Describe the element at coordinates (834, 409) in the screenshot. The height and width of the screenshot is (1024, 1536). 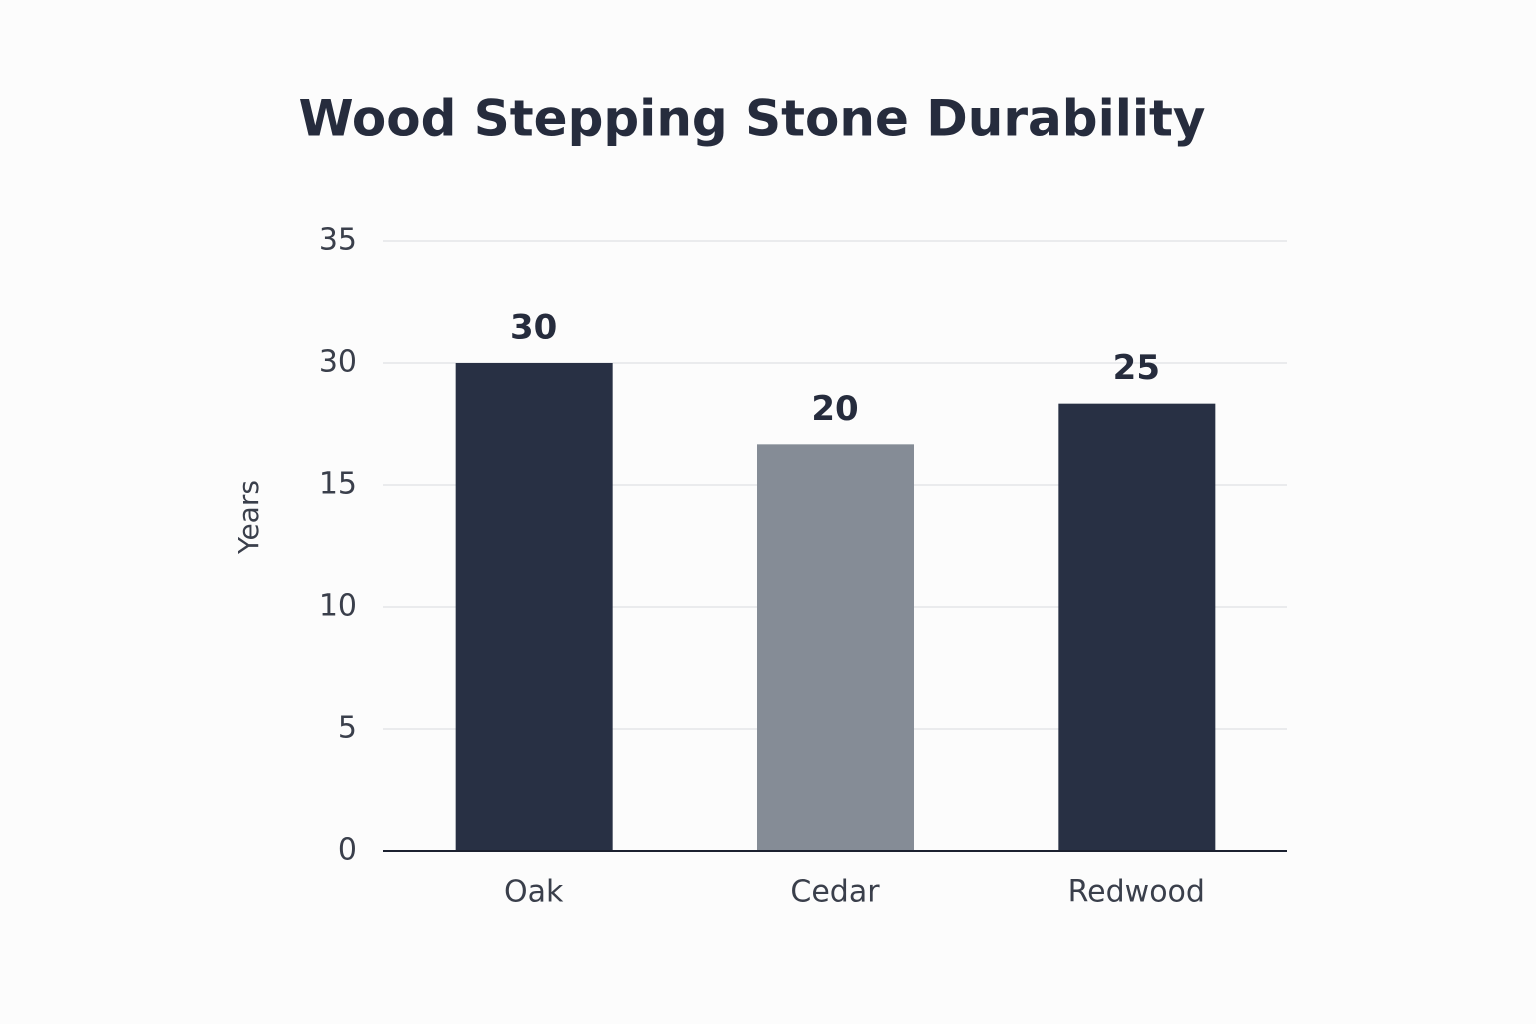
I see `data-label: 20` at that location.